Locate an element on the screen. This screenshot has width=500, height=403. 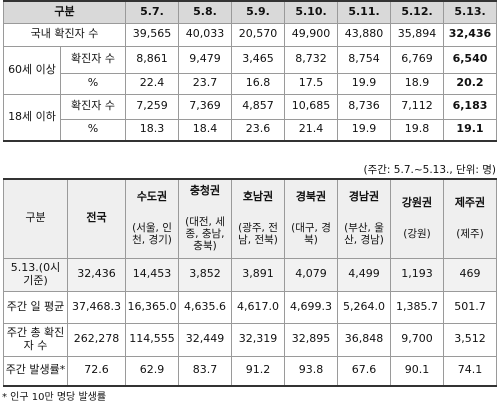
cell: 5,264.0 is located at coordinates (364, 307).